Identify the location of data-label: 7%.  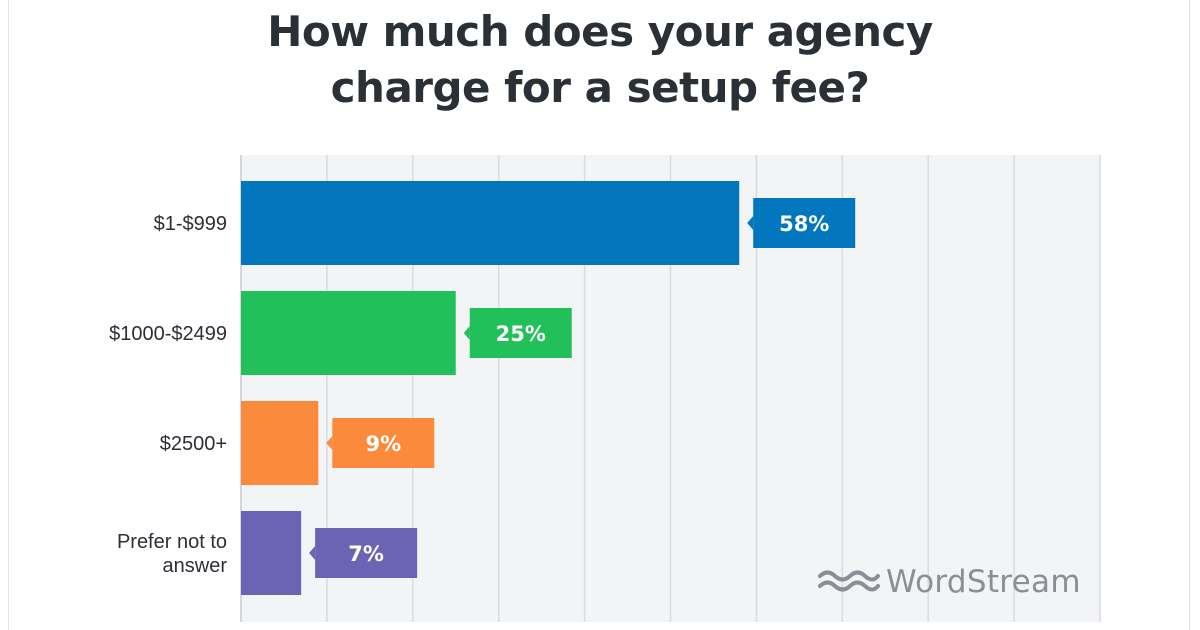
(366, 554).